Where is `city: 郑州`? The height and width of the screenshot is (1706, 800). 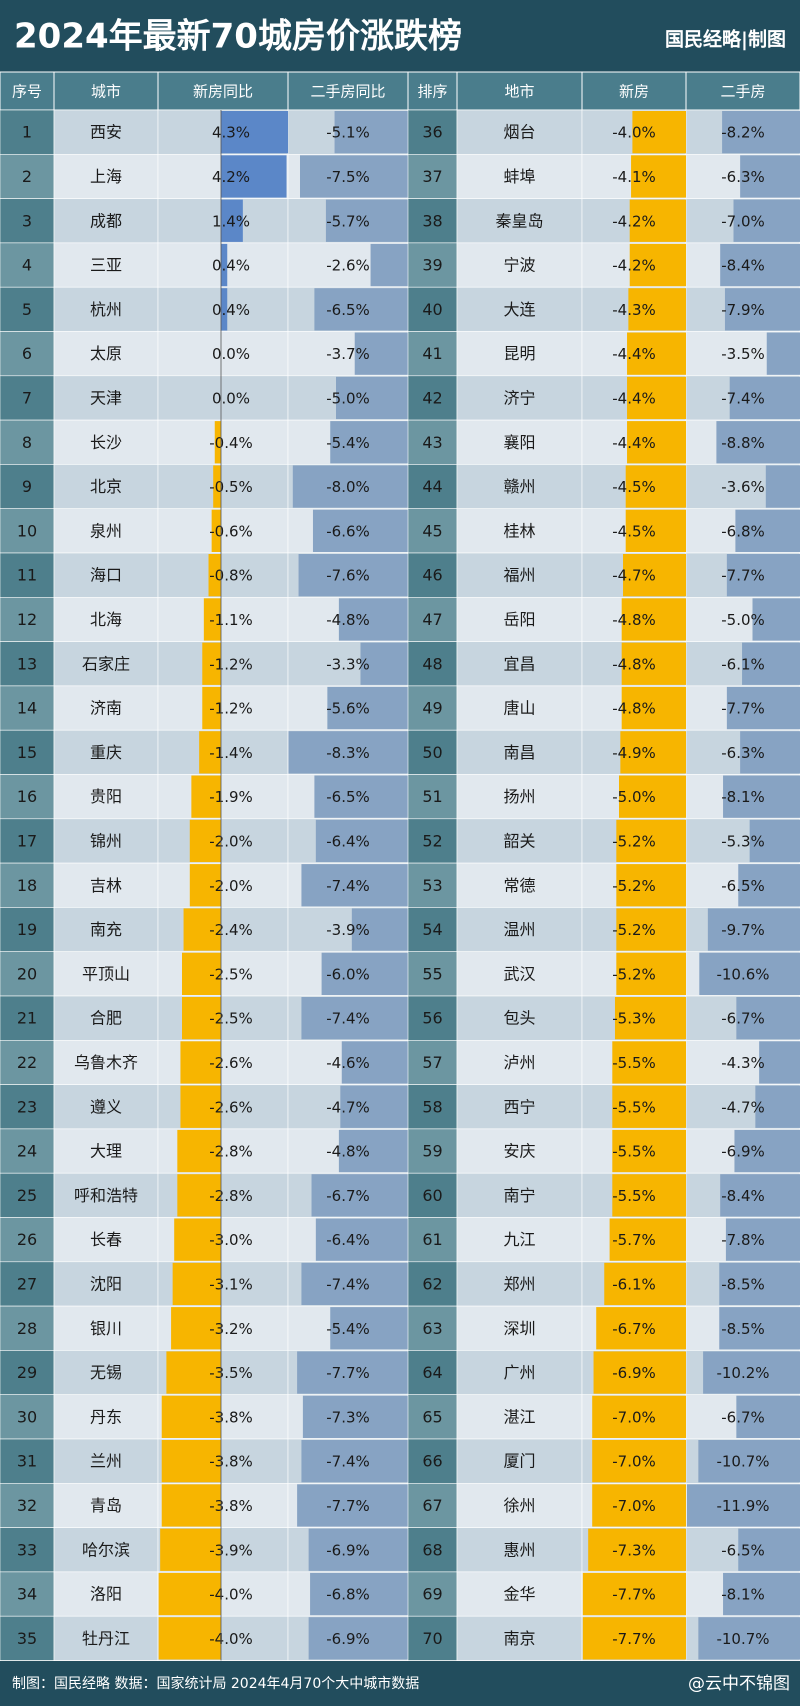 city: 郑州 is located at coordinates (519, 1283).